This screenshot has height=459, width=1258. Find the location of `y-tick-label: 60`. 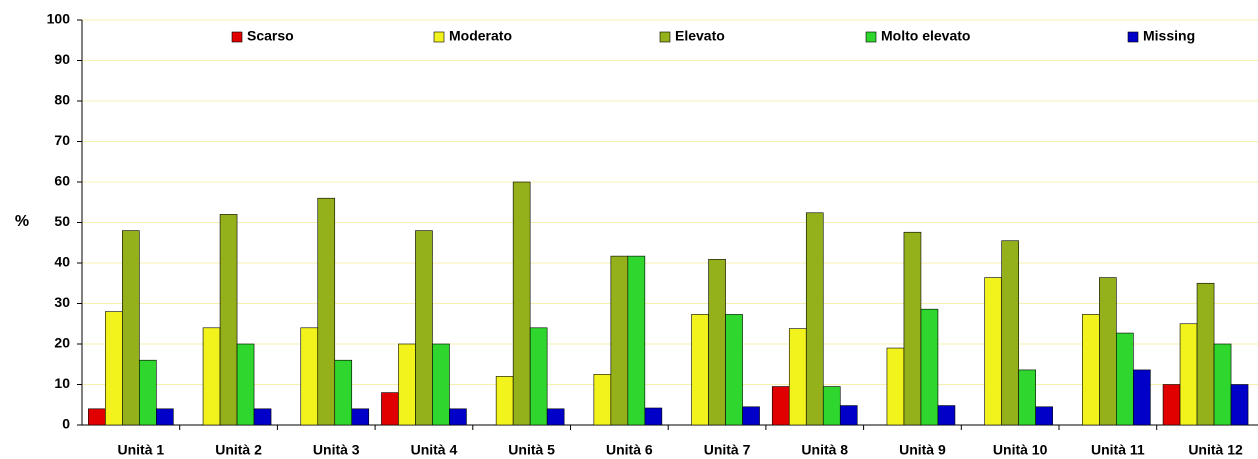

y-tick-label: 60 is located at coordinates (62, 181).